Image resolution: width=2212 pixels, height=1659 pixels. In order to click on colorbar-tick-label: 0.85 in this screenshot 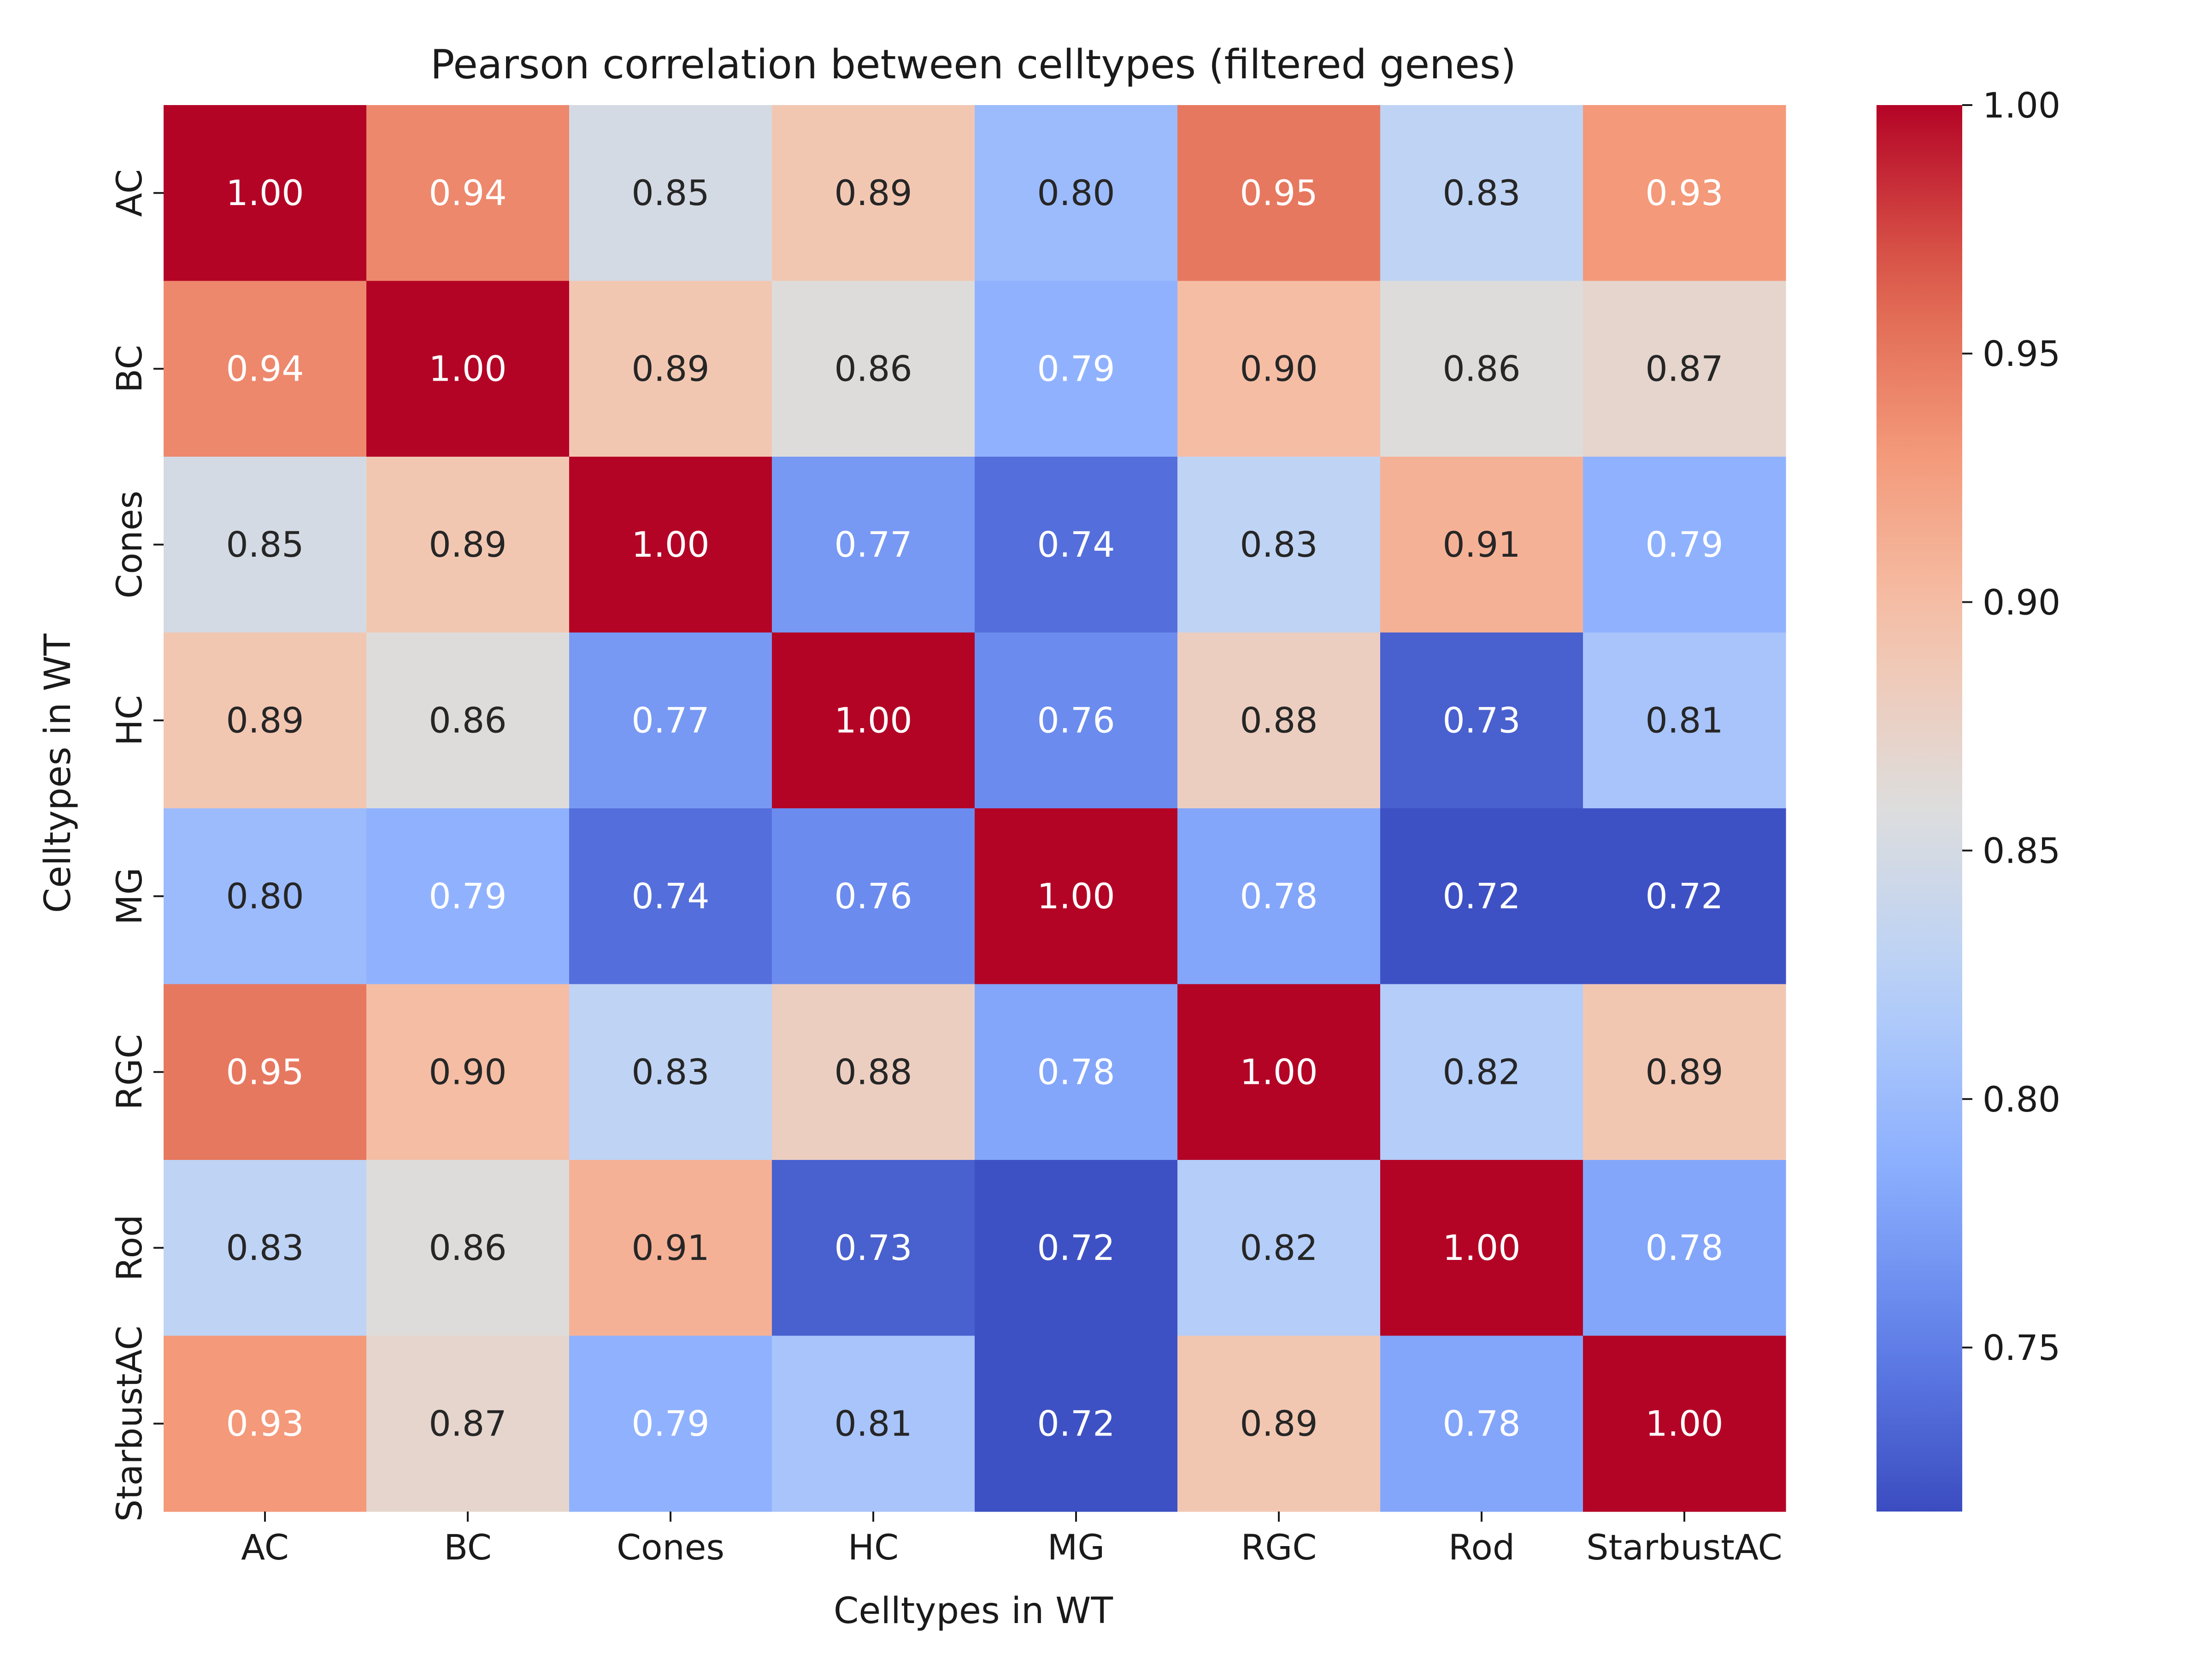, I will do `click(2021, 850)`.